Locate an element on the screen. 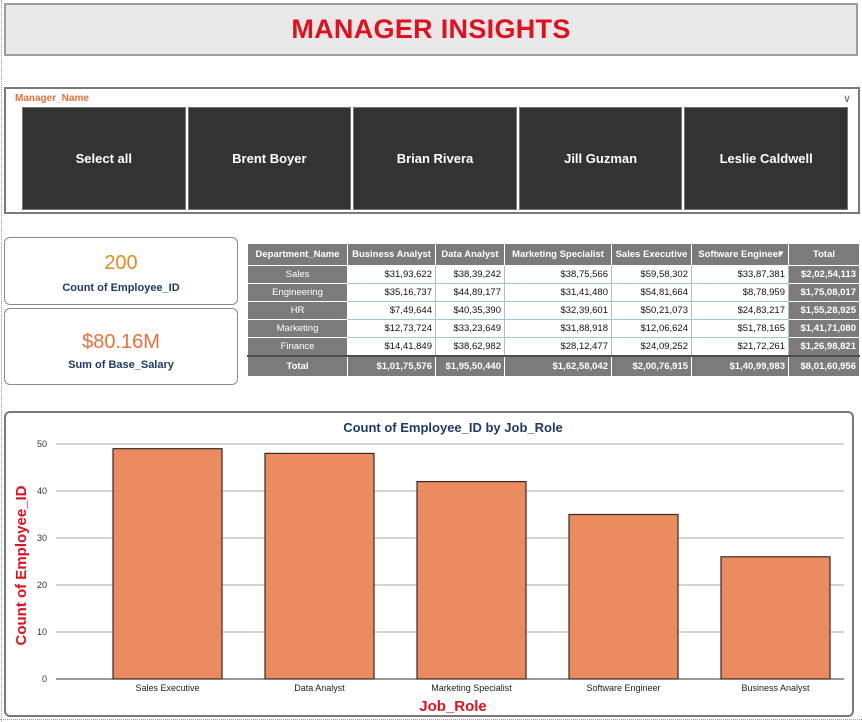  matrix-row-total: $1,75,08,017 is located at coordinates (824, 292).